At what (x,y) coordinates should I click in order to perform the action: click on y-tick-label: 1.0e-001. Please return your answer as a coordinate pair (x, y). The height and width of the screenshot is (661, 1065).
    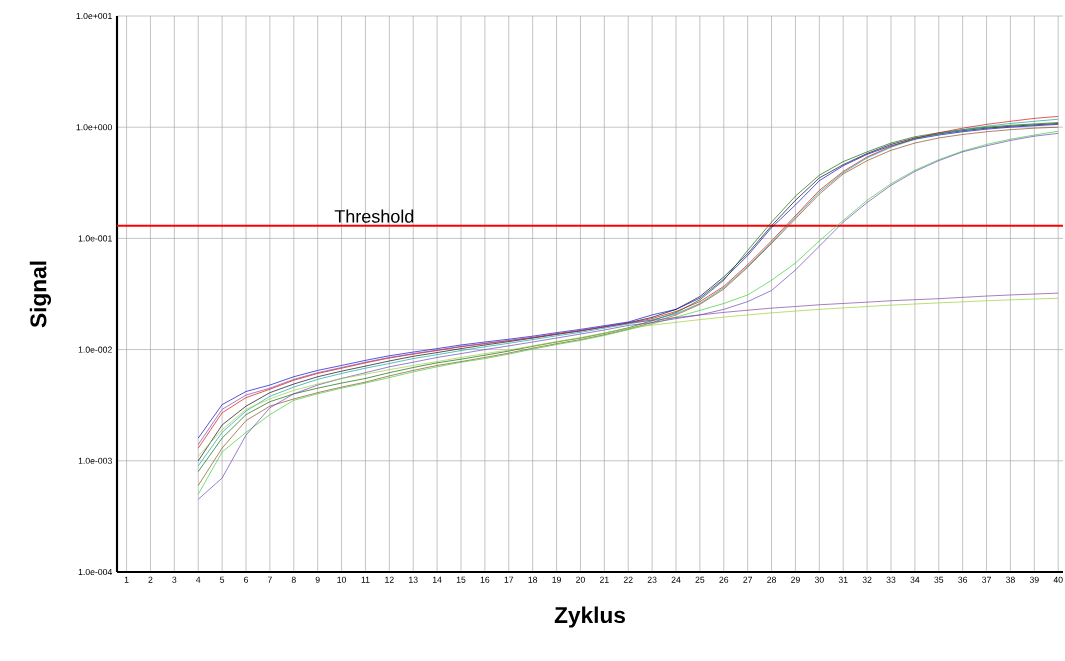
    Looking at the image, I should click on (95, 238).